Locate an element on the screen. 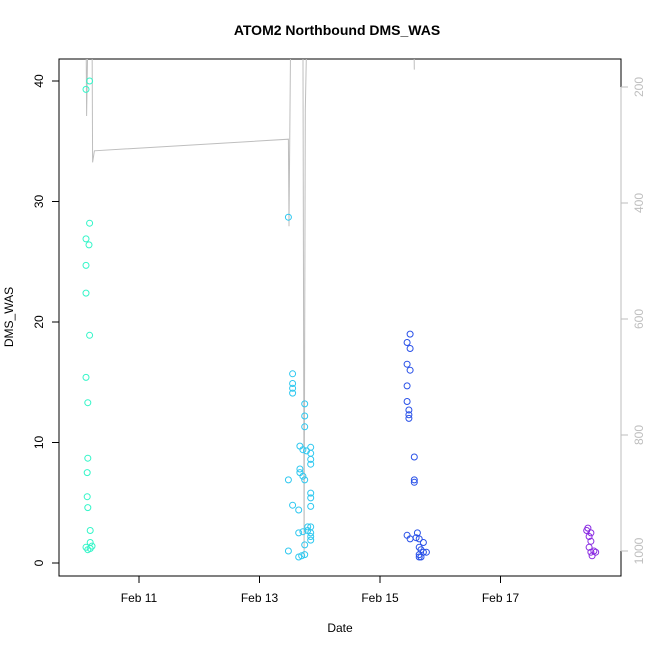 This screenshot has width=650, height=650. secondary-y-tick-label: 200 is located at coordinates (639, 87).